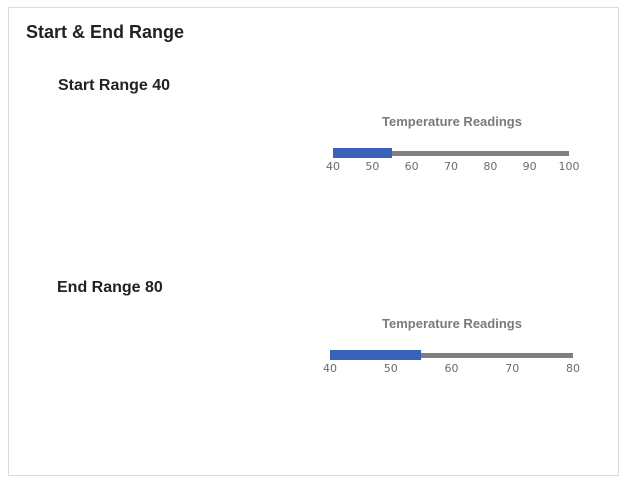 This screenshot has height=489, width=629. Describe the element at coordinates (512, 368) in the screenshot. I see `end-tick-label: 70` at that location.